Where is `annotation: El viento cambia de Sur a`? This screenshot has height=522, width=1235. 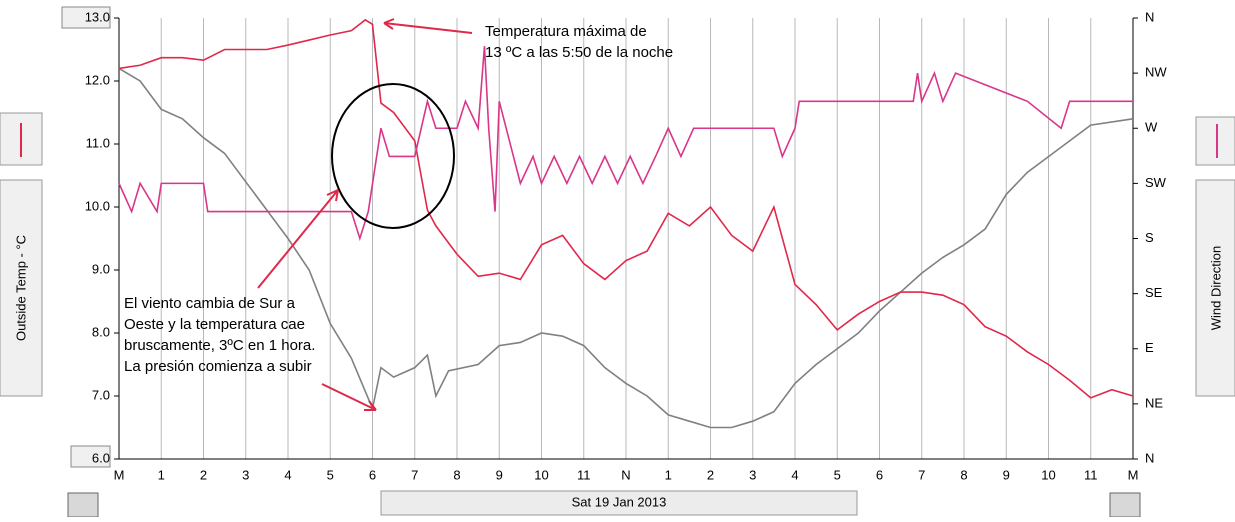
annotation: El viento cambia de Sur a is located at coordinates (210, 303).